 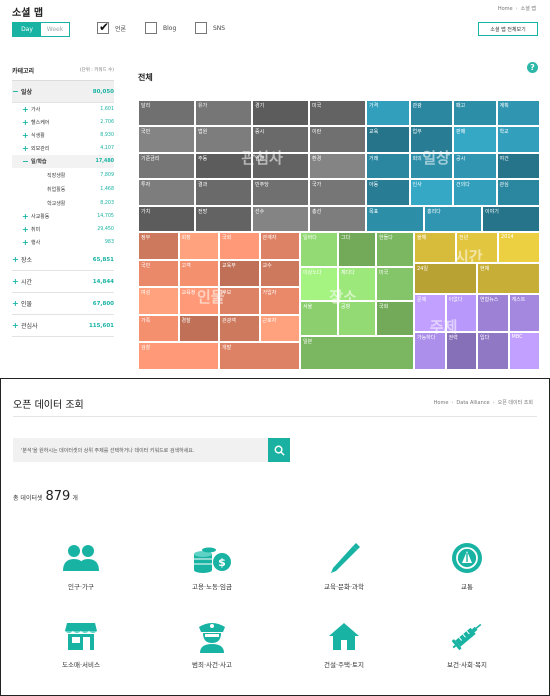 What do you see at coordinates (63, 242) in the screenshot?
I see `category-item: + 행사 983` at bounding box center [63, 242].